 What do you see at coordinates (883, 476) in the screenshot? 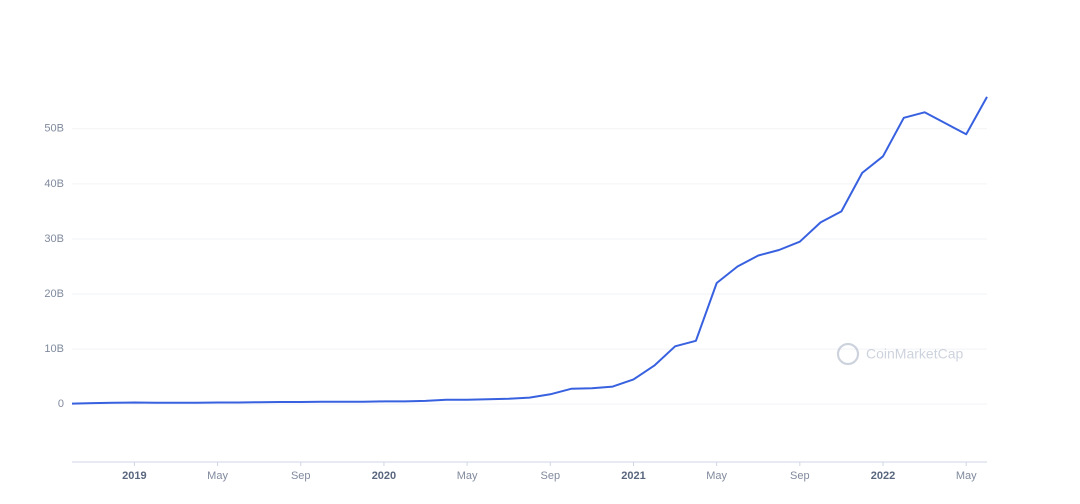
I see `x-tick-label: 2022` at bounding box center [883, 476].